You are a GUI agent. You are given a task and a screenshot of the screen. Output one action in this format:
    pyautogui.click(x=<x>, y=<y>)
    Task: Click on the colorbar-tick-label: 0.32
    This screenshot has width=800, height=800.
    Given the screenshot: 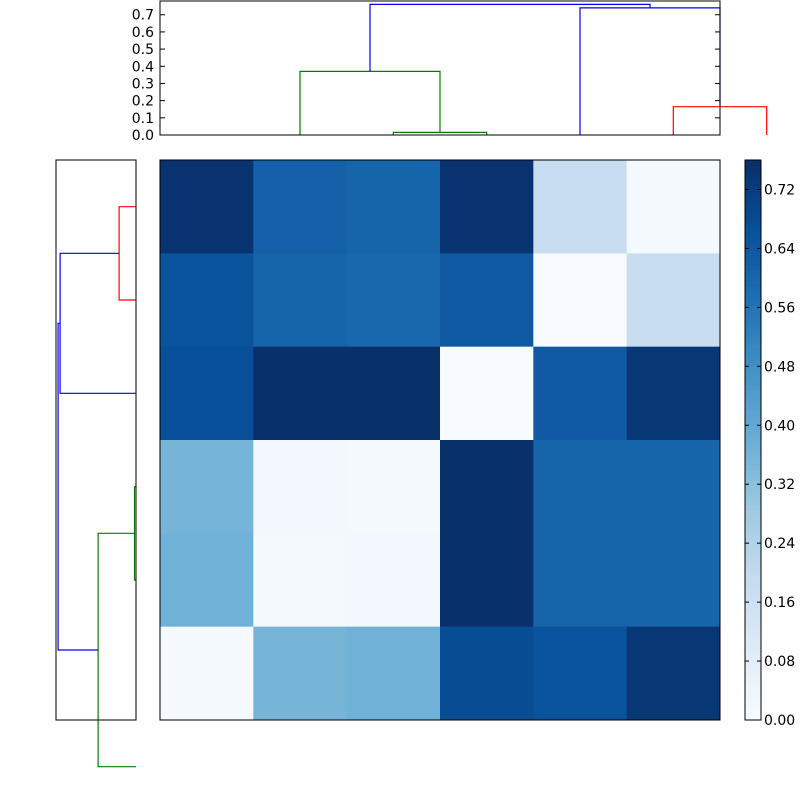 What is the action you would take?
    pyautogui.click(x=779, y=485)
    